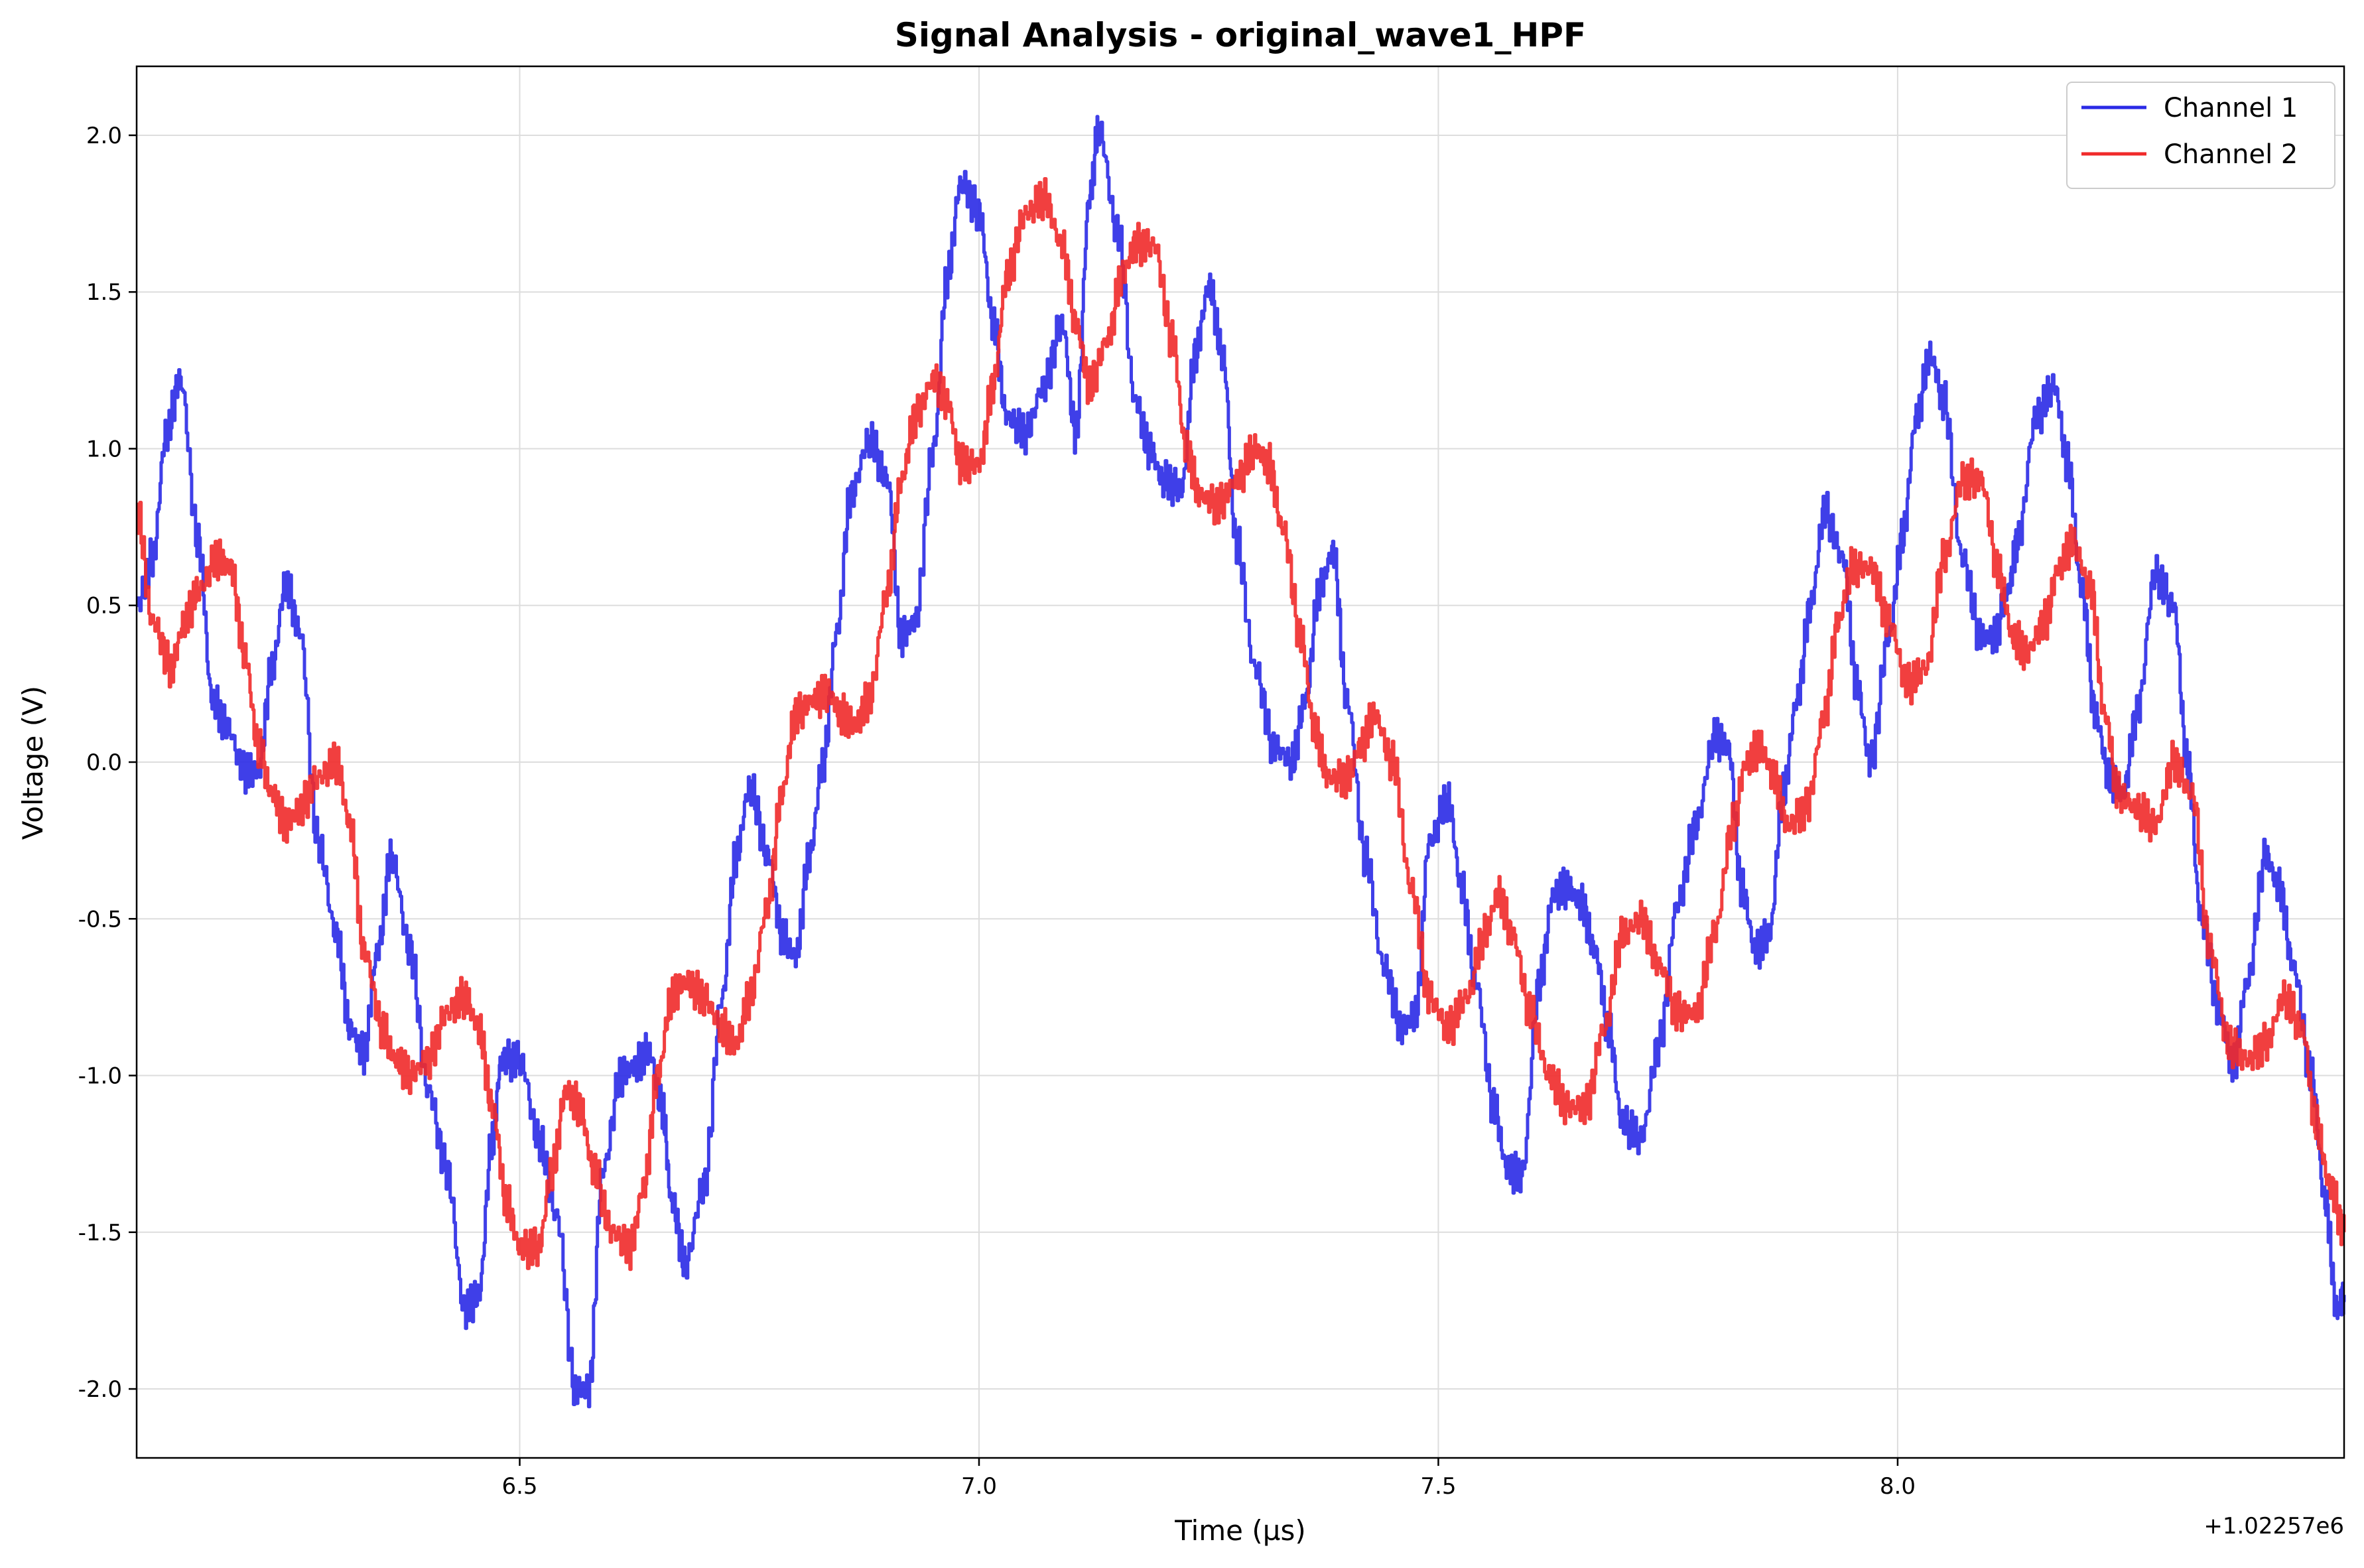 Image resolution: width=2364 pixels, height=1568 pixels. I want to click on y-tick-label: 1.0, so click(104, 449).